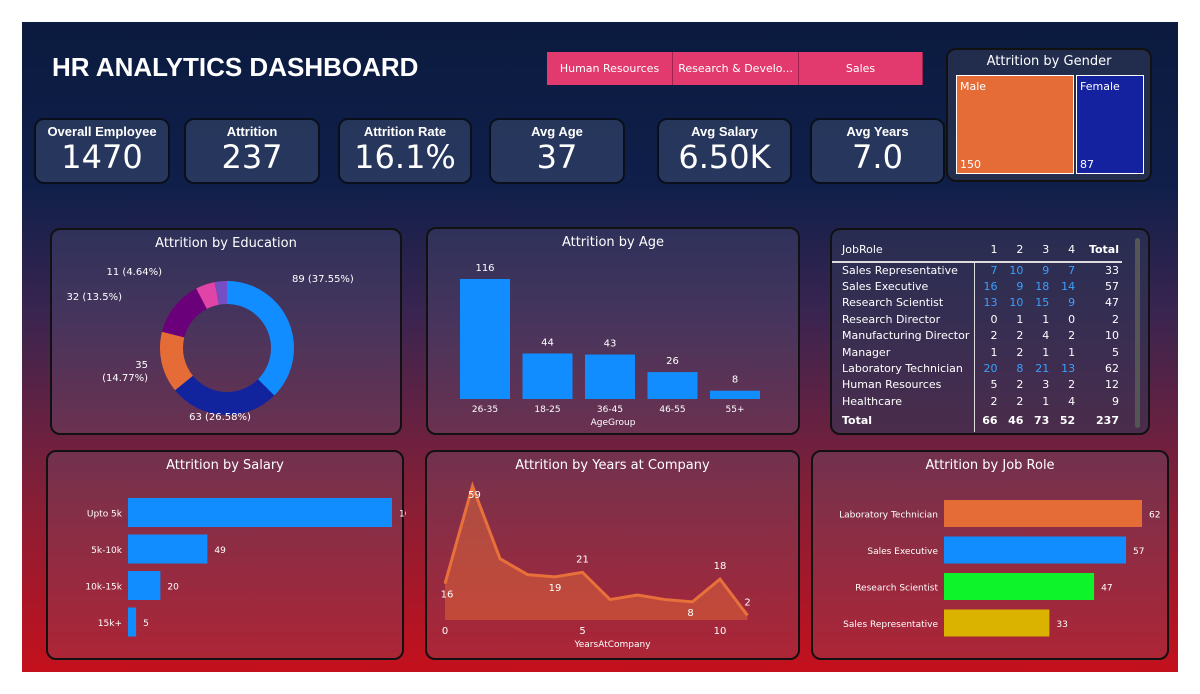  I want to click on cell: 3, so click(1046, 385).